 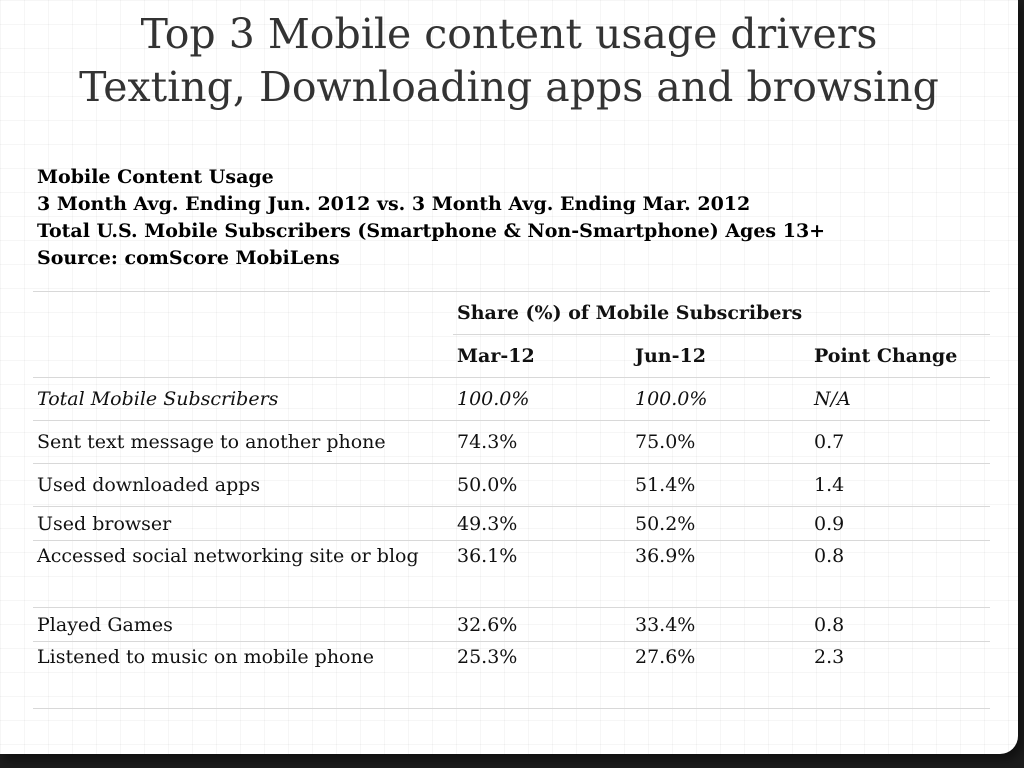 What do you see at coordinates (900, 356) in the screenshot?
I see `column-header-change: Point Change` at bounding box center [900, 356].